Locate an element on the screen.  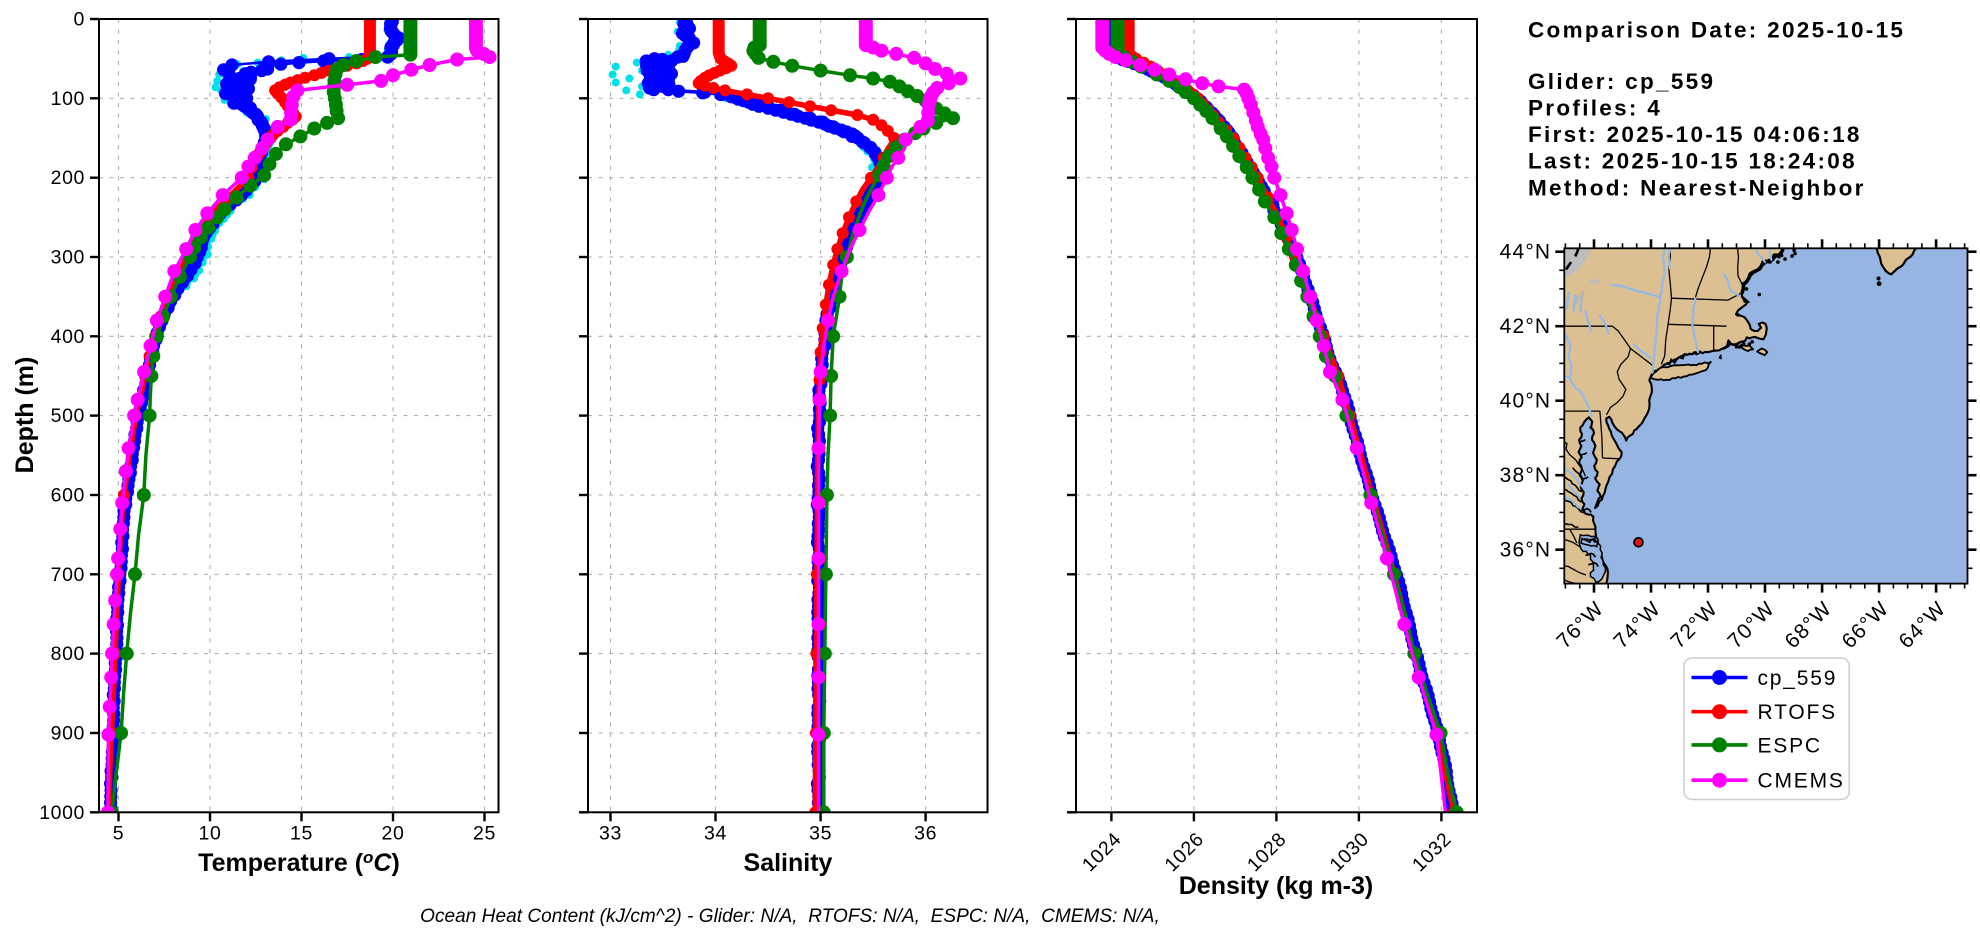
svg-text: First: 2025-10-15 04:06:18 is located at coordinates (1695, 134).